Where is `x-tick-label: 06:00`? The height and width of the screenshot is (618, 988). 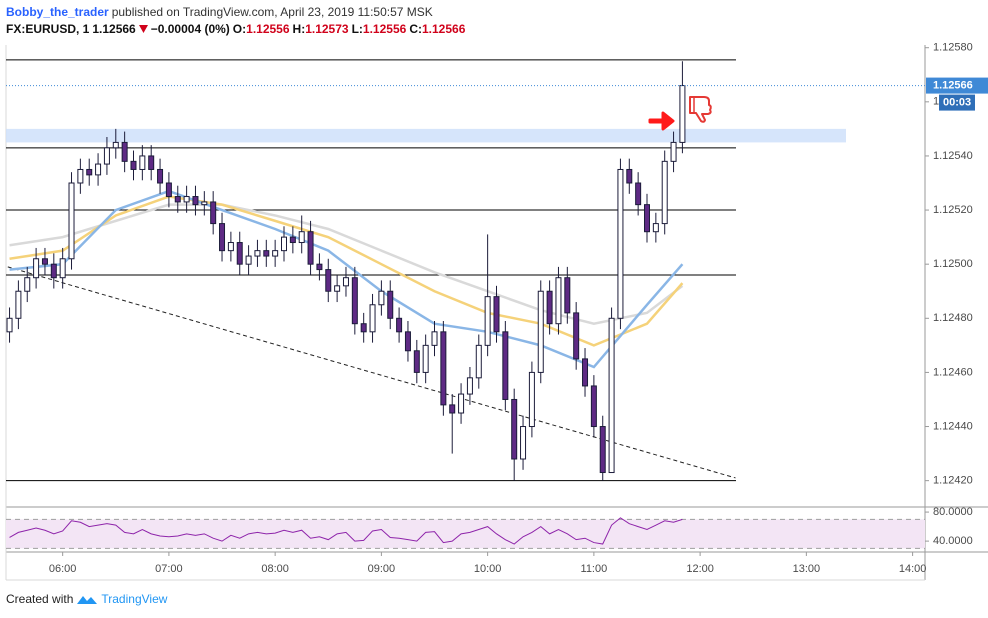 x-tick-label: 06:00 is located at coordinates (63, 569).